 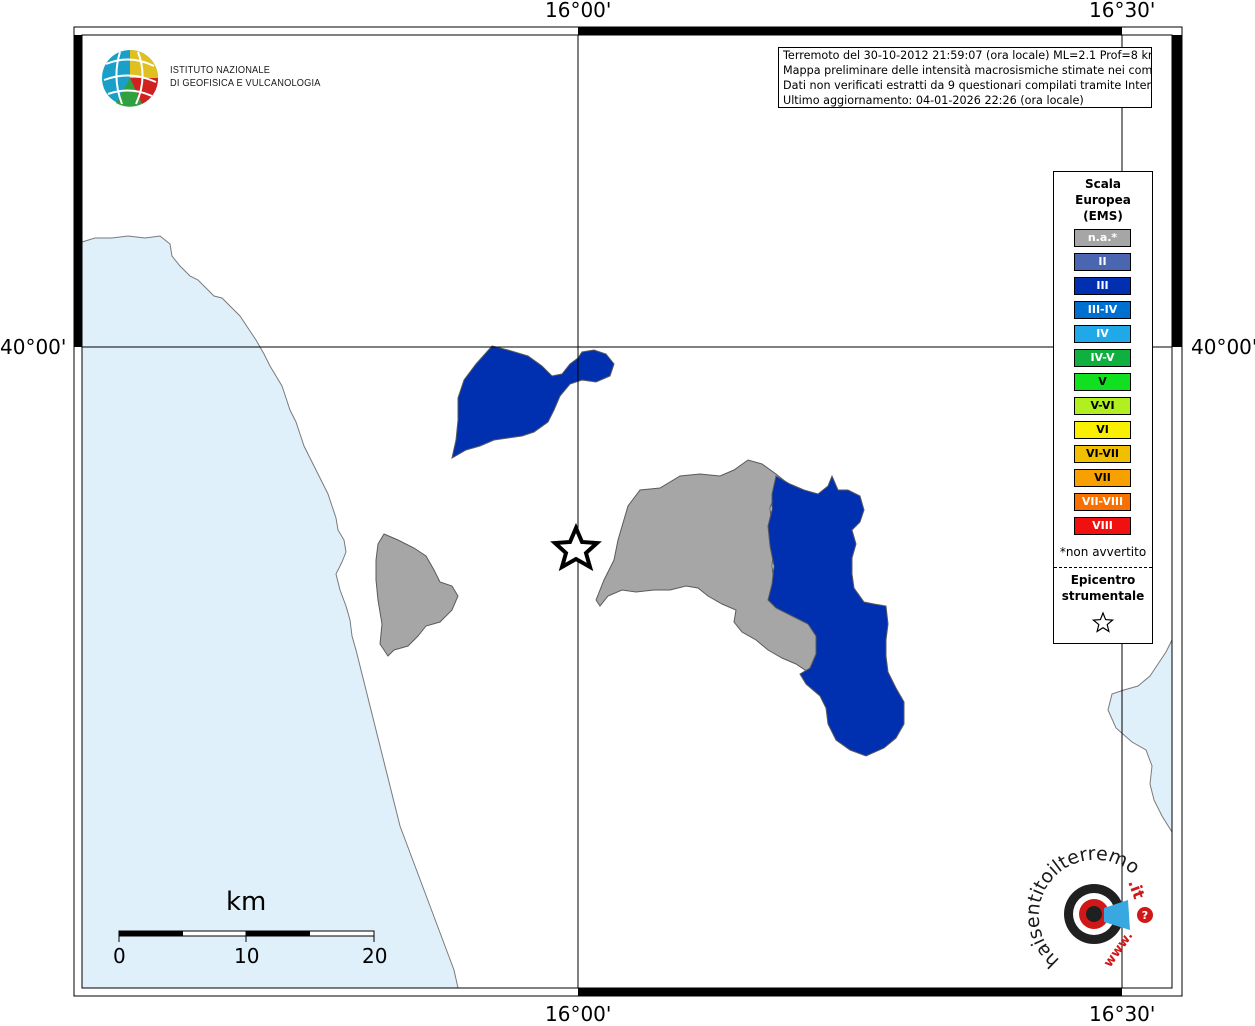 I want to click on top-lon-label-16-00: 16°00', so click(x=578, y=11).